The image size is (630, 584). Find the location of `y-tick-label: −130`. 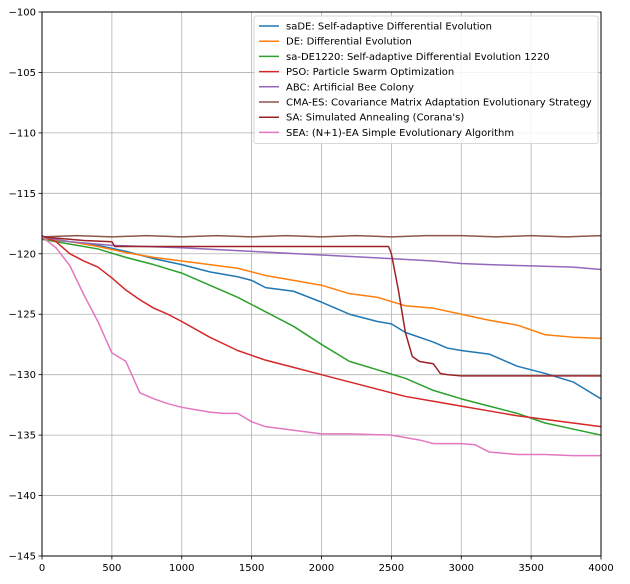

y-tick-label: −130 is located at coordinates (22, 375).